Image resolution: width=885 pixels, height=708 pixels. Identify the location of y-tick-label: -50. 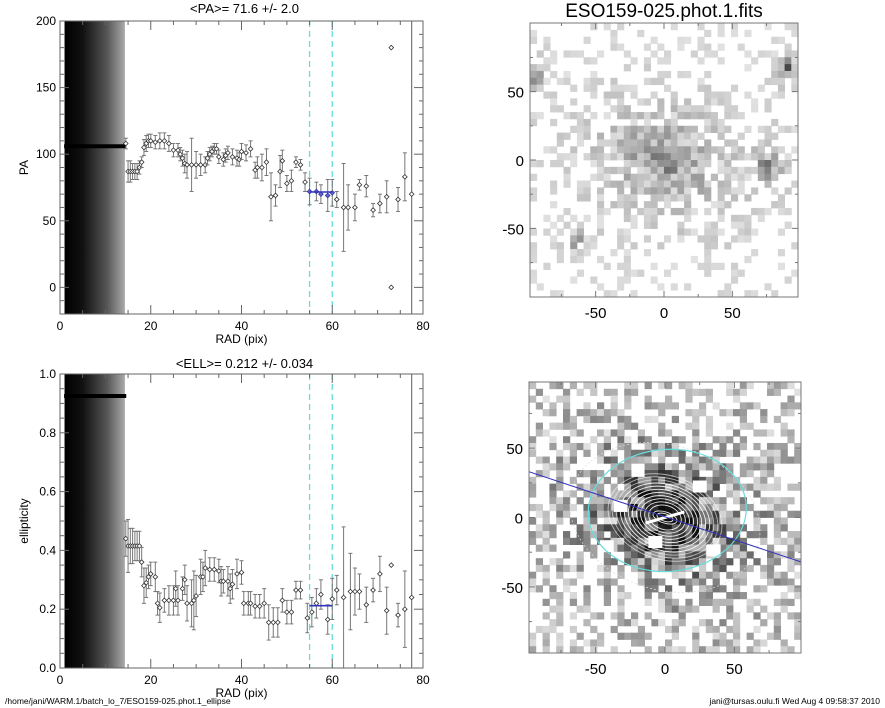
(512, 588).